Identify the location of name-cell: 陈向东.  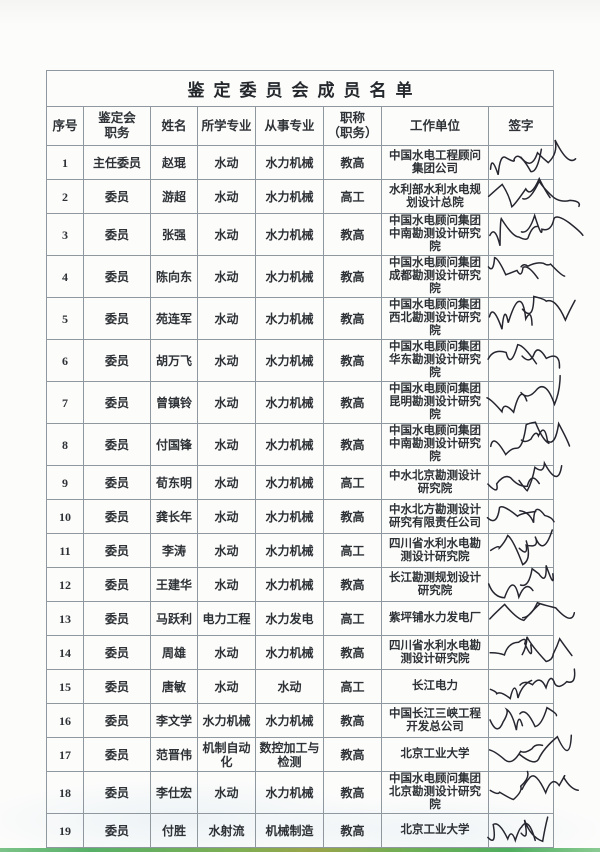
(174, 276).